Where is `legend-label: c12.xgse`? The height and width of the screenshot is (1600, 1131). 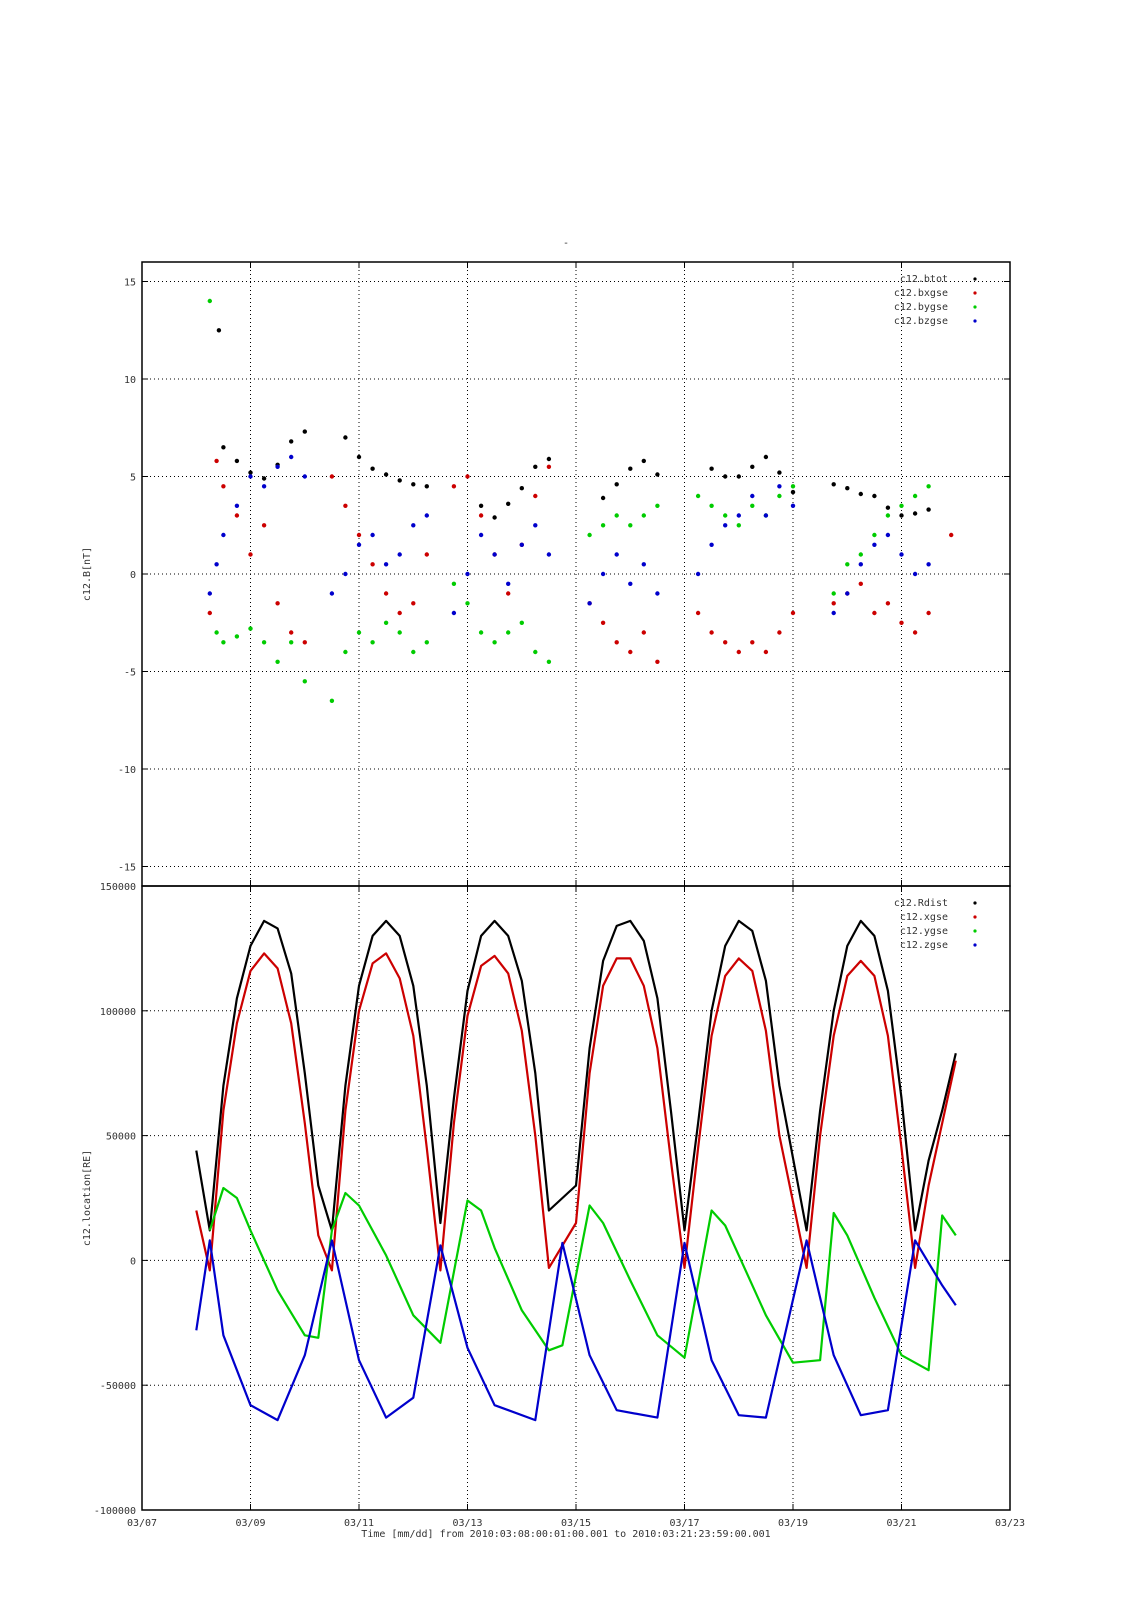
legend-label: c12.xgse is located at coordinates (924, 917).